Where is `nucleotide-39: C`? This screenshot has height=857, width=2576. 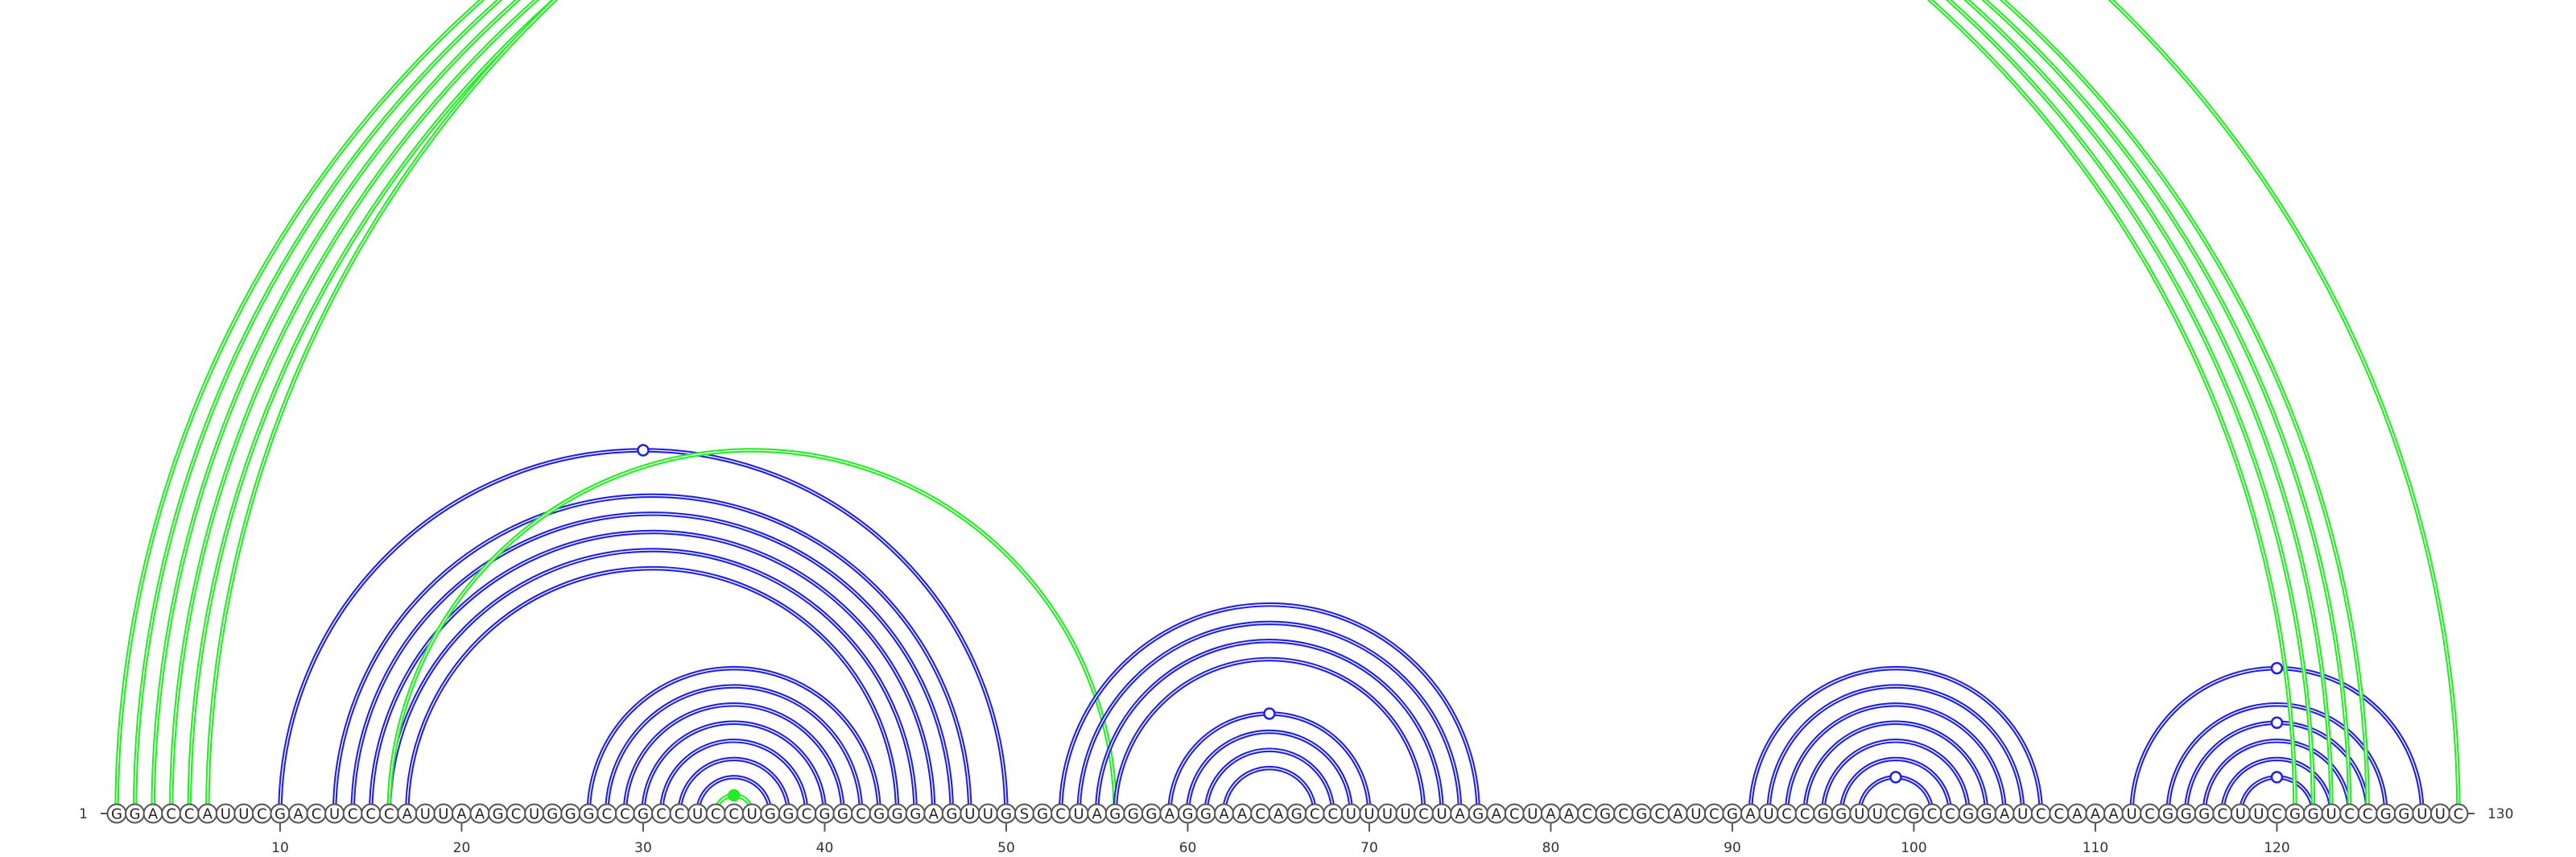 nucleotide-39: C is located at coordinates (806, 813).